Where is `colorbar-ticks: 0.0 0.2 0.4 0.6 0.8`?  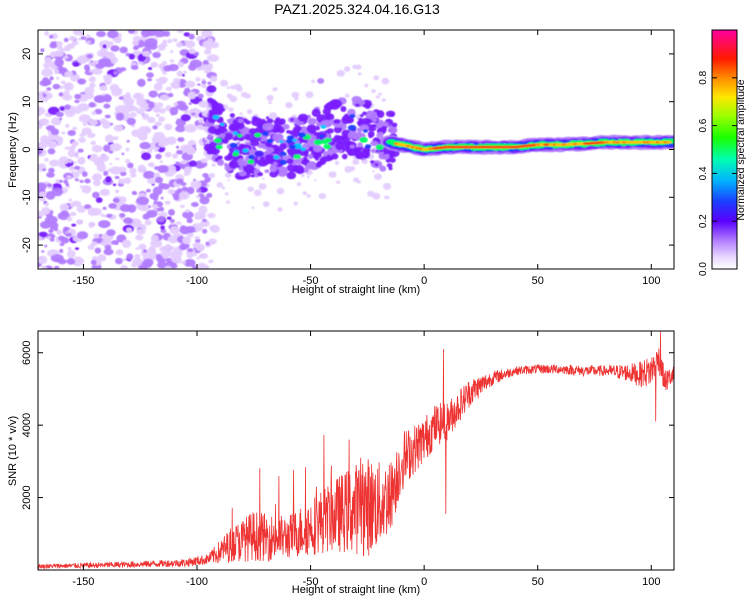 colorbar-ticks: 0.0 0.2 0.4 0.6 0.8 is located at coordinates (717, 173).